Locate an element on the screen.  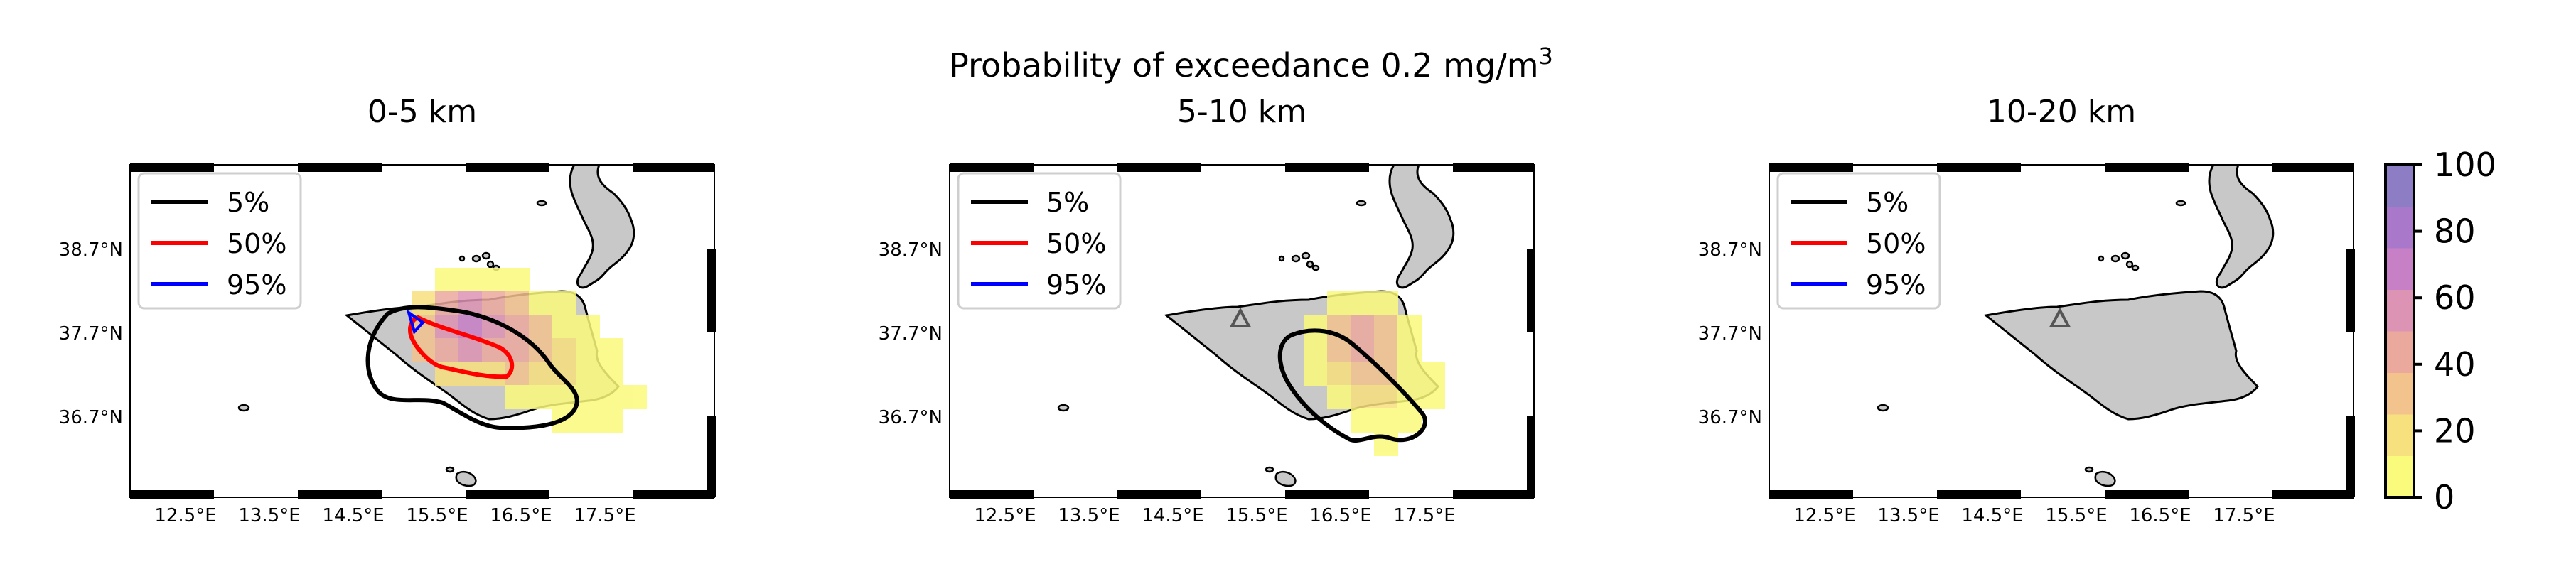
panel-title: 5-10 km is located at coordinates (1241, 112).